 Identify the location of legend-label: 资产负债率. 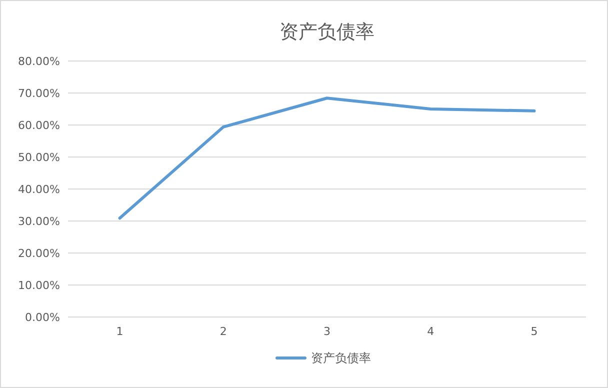
(341, 358).